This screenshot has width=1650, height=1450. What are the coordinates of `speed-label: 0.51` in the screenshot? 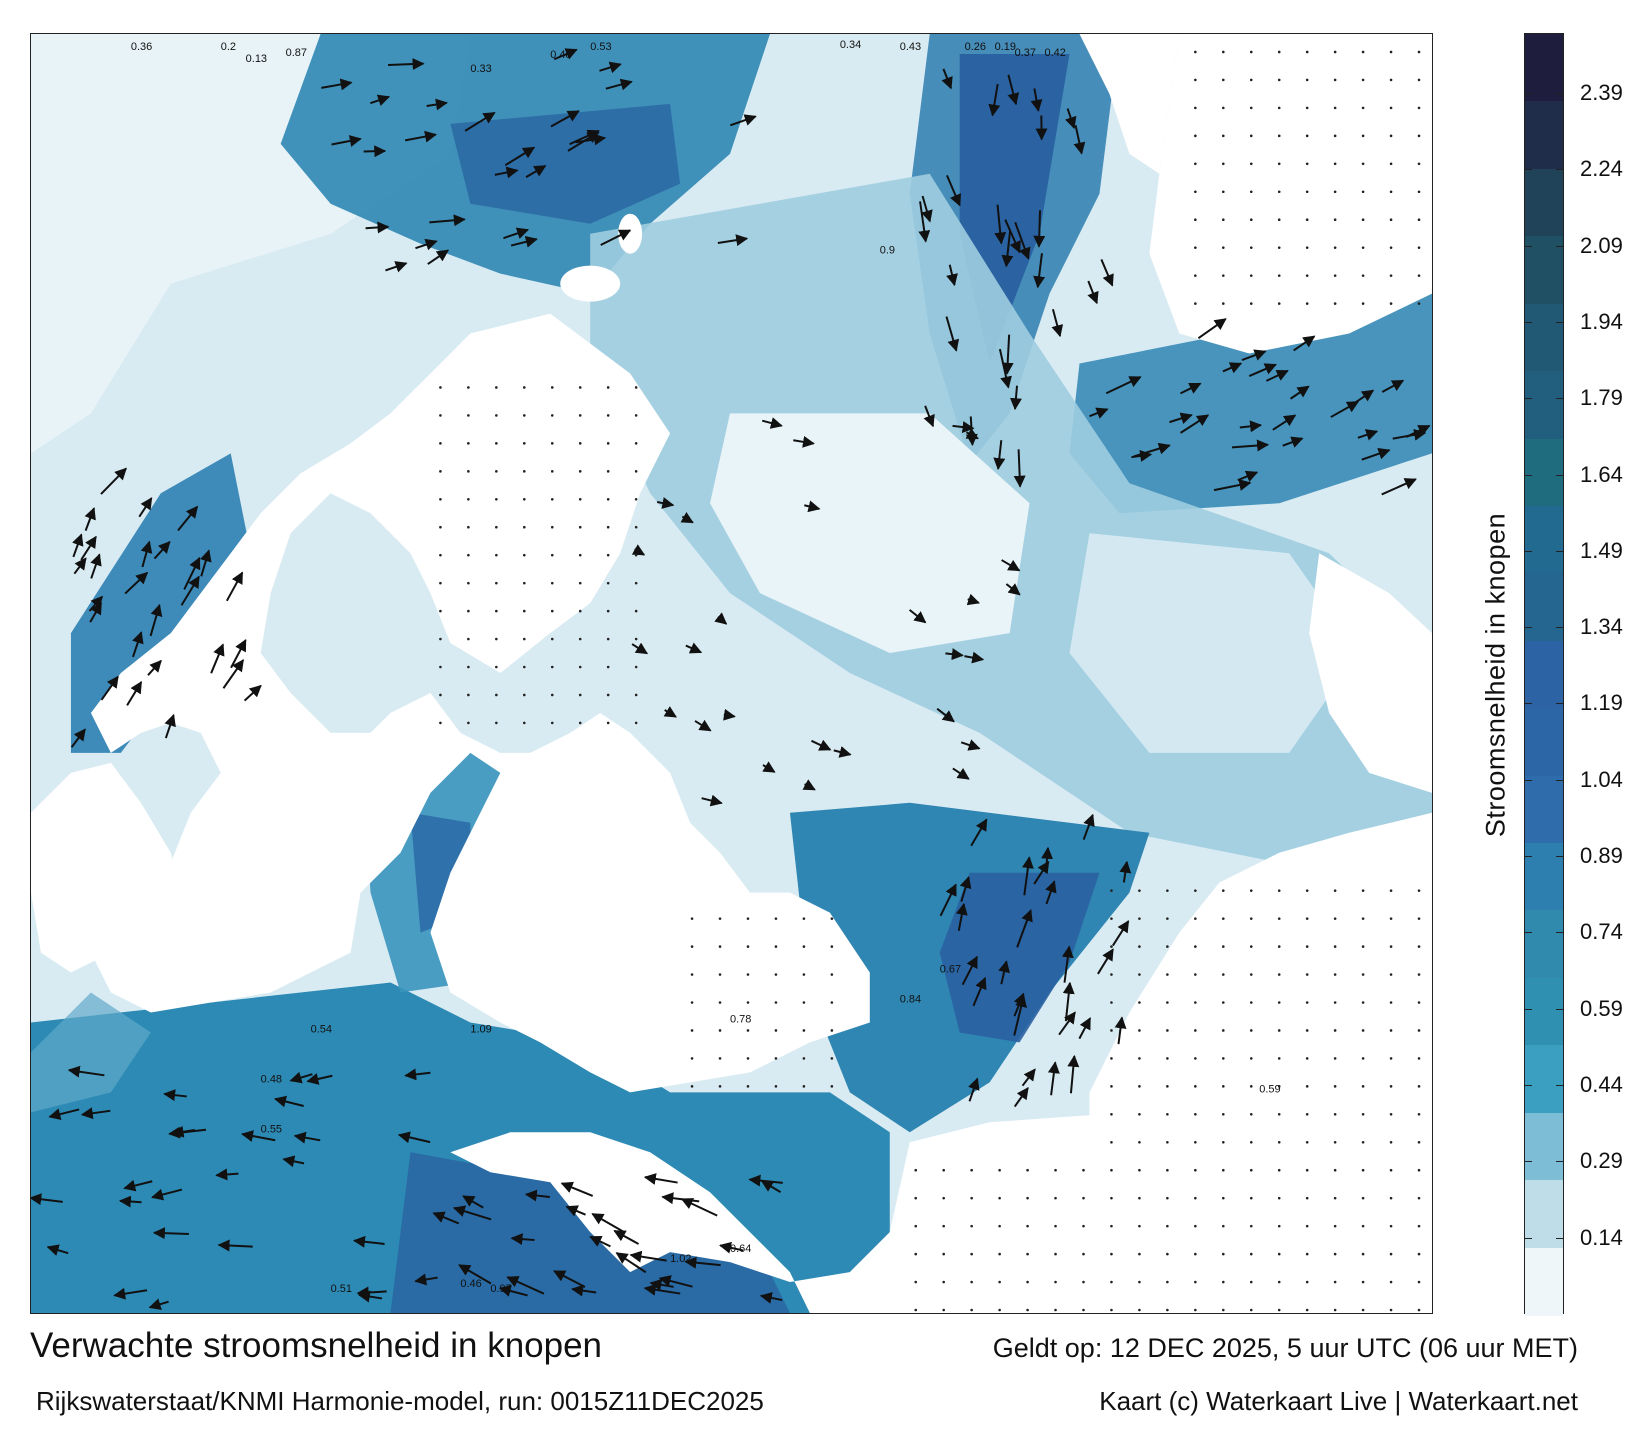 It's located at (341, 1289).